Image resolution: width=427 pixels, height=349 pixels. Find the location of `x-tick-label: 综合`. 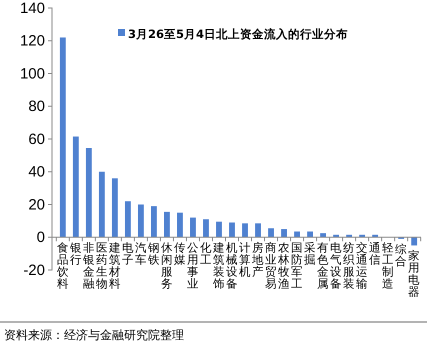

x-tick-label: 综合 is located at coordinates (401, 255).